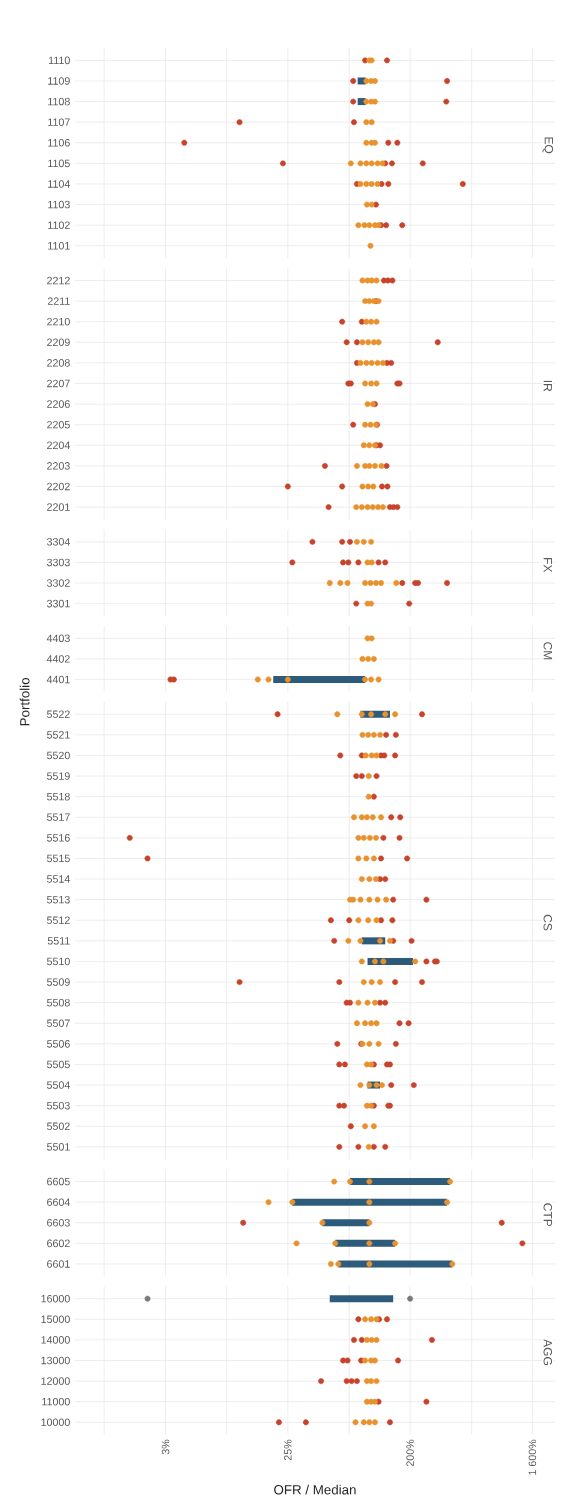  I want to click on y-tick-label: 5502, so click(58, 1126).